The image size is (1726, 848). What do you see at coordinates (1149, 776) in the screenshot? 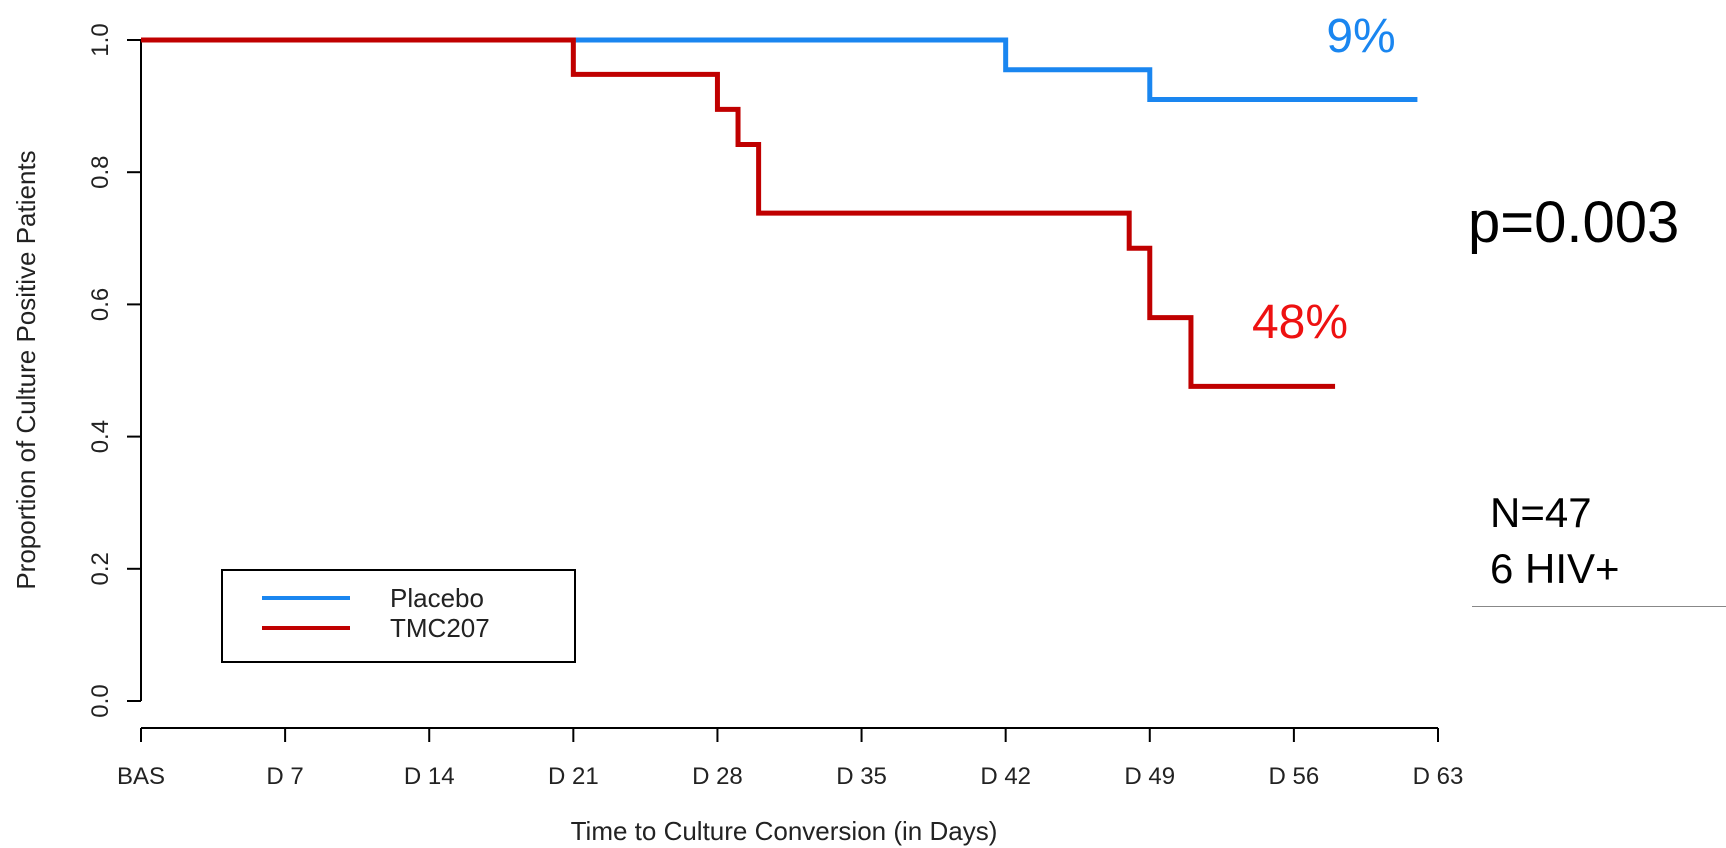
I see `x-tick-label: D 49` at bounding box center [1149, 776].